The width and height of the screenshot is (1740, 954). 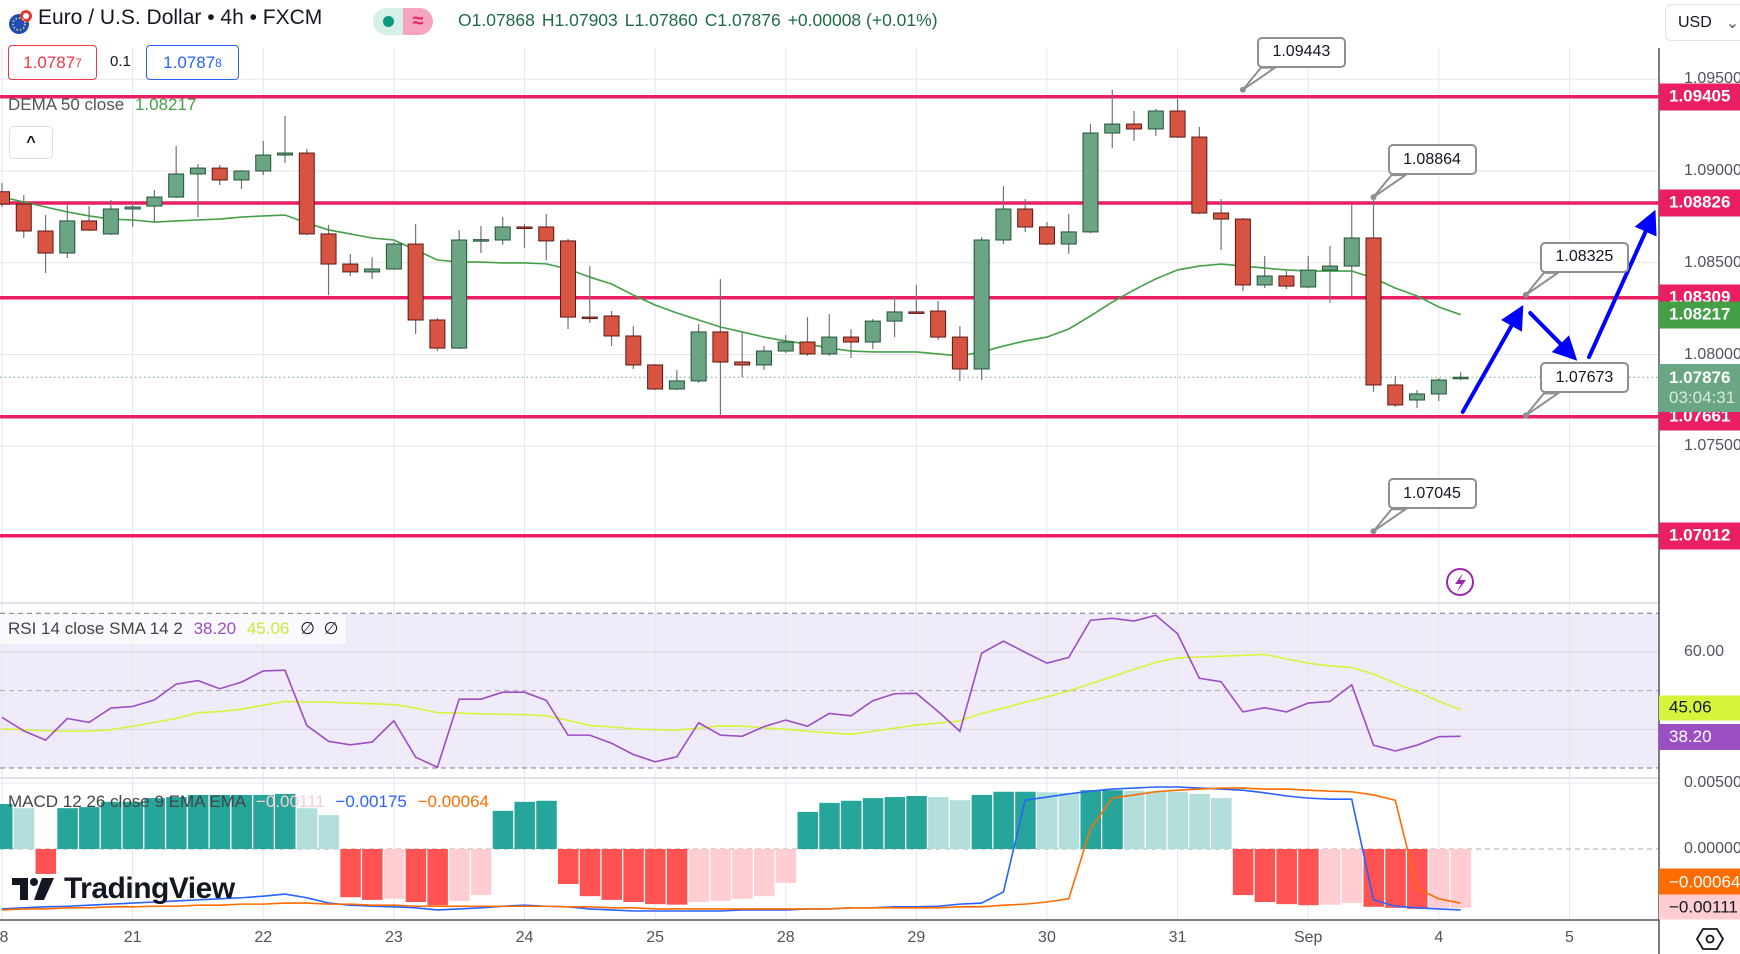 I want to click on eur-usd-flag-icon, so click(x=20, y=22).